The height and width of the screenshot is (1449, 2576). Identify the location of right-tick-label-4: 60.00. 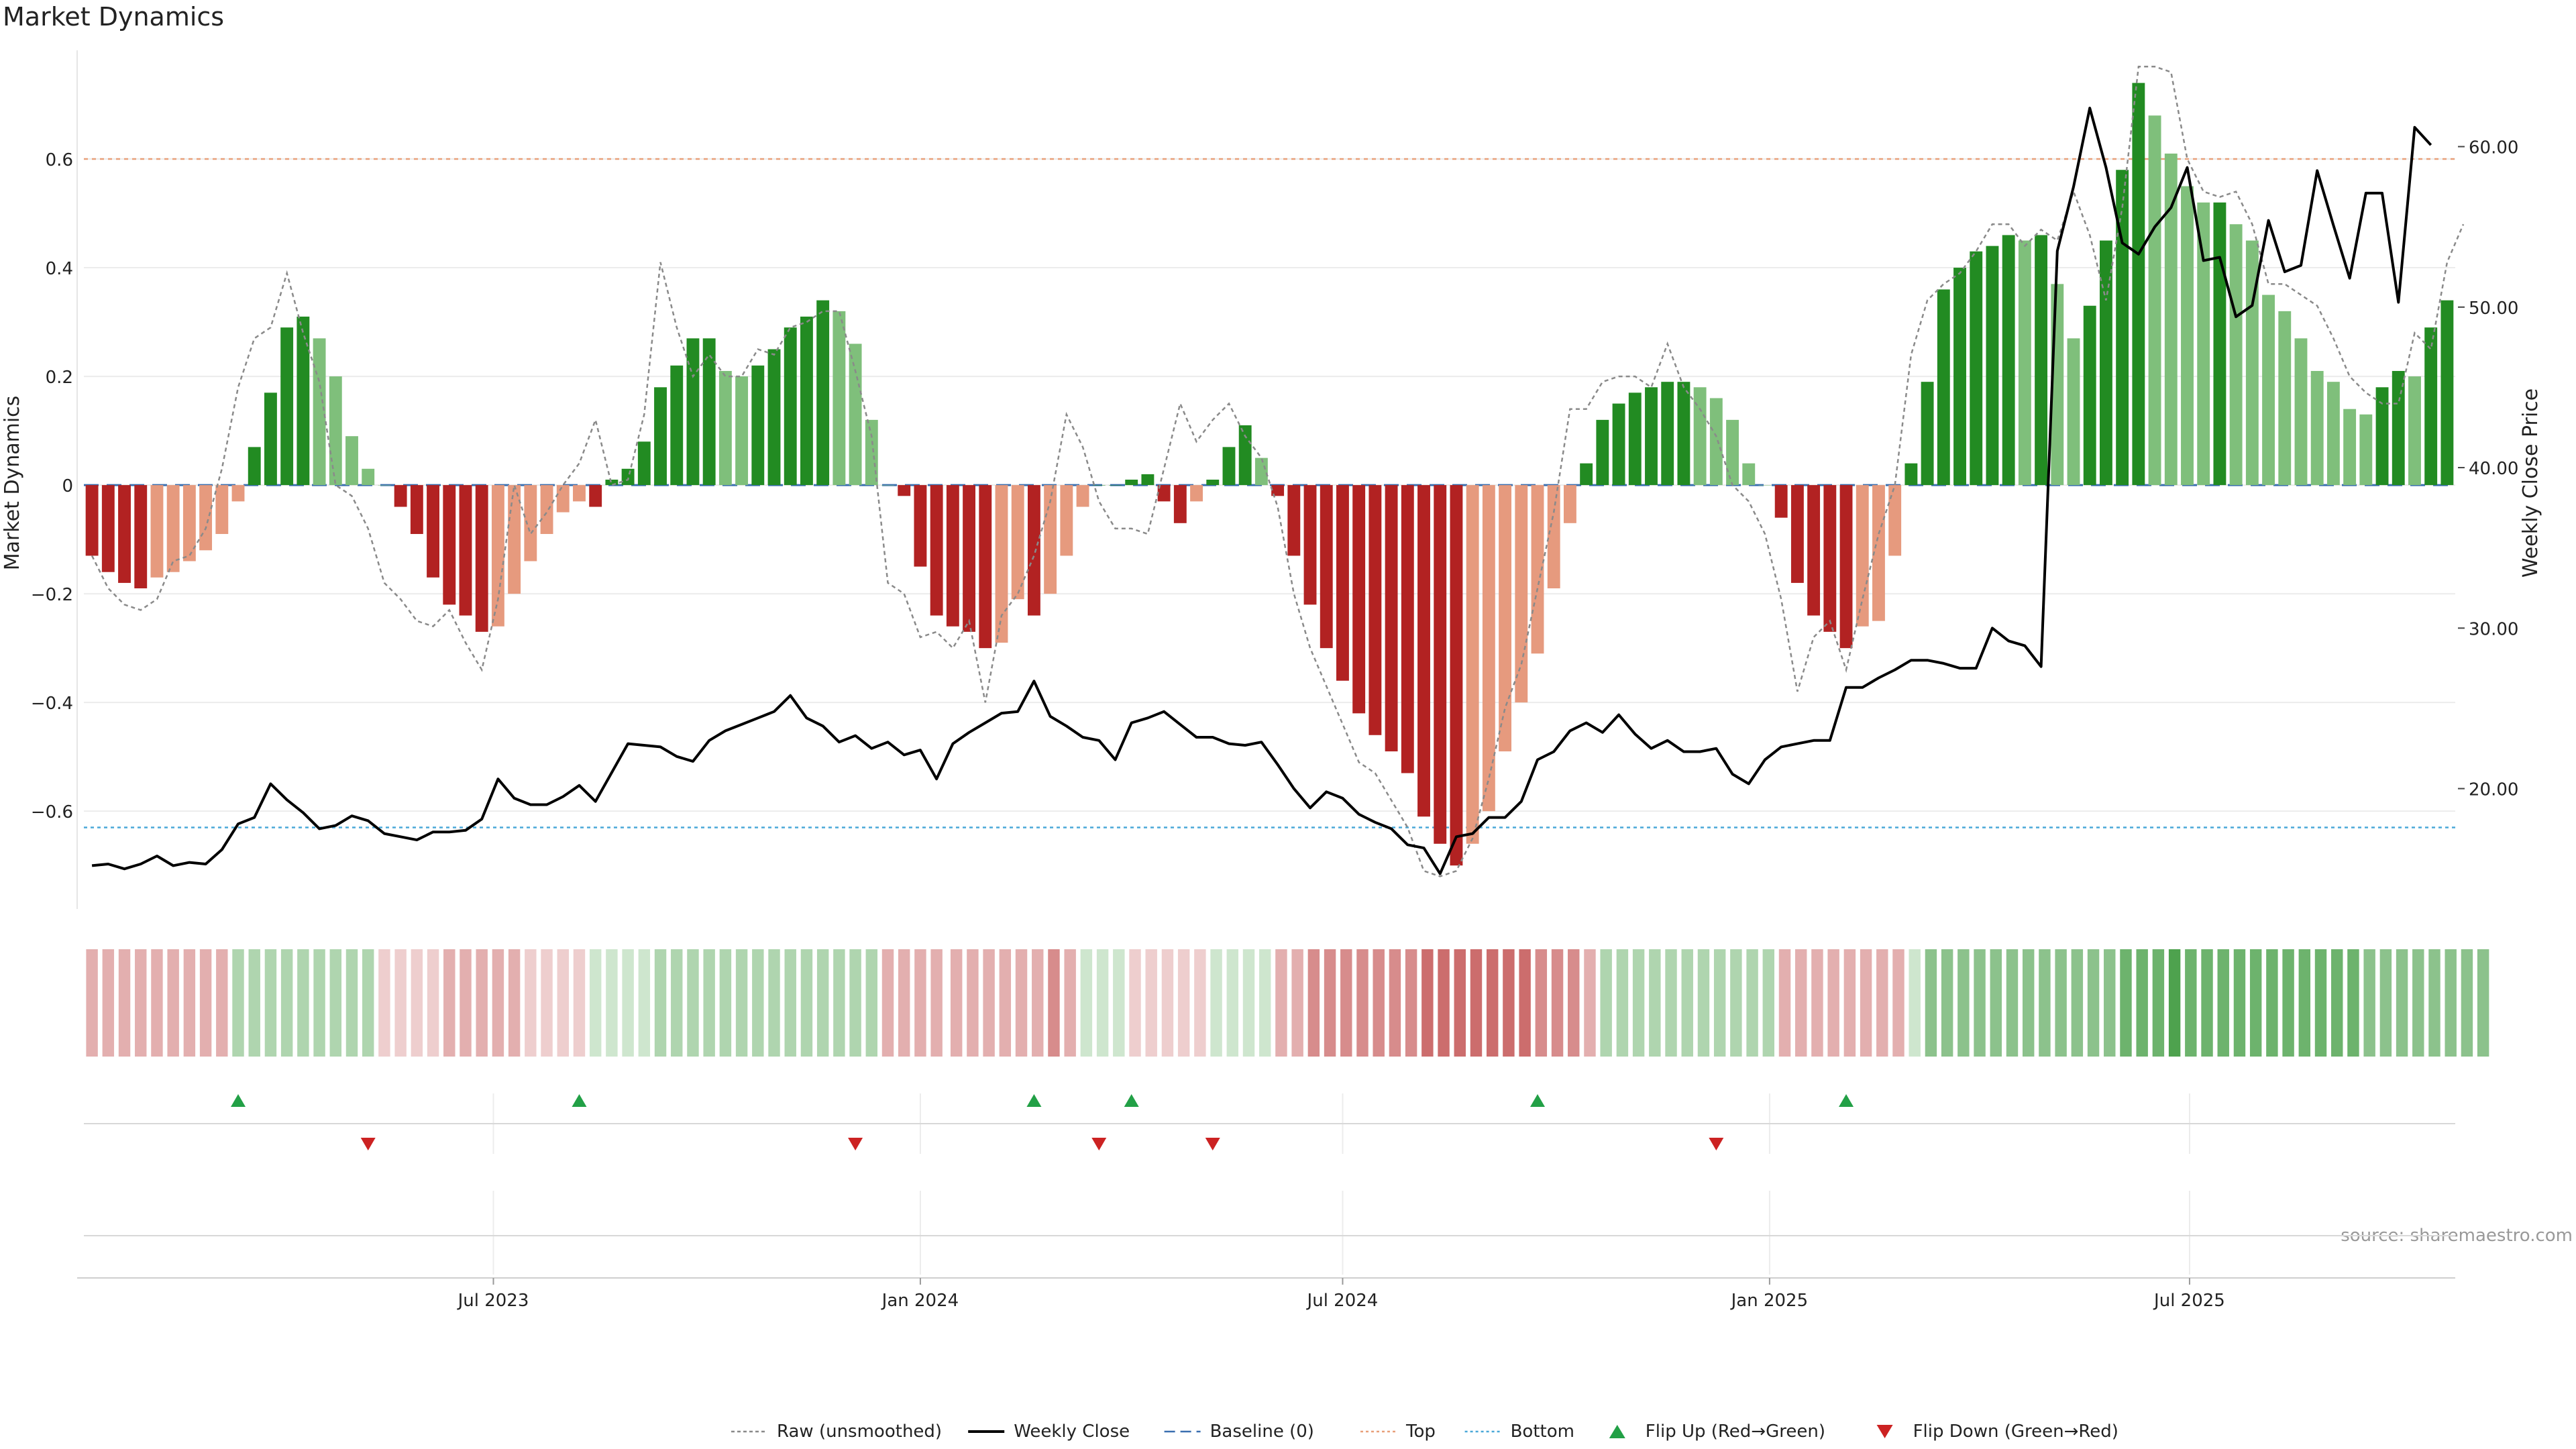
(2493, 148).